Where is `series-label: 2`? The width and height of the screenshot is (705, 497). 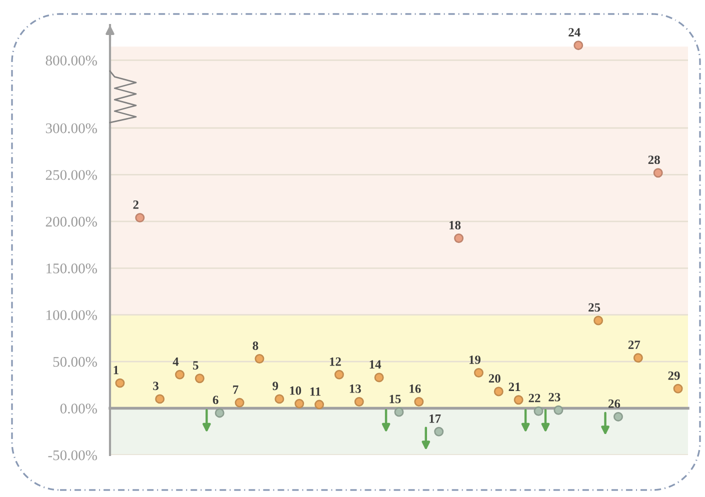 series-label: 2 is located at coordinates (135, 204).